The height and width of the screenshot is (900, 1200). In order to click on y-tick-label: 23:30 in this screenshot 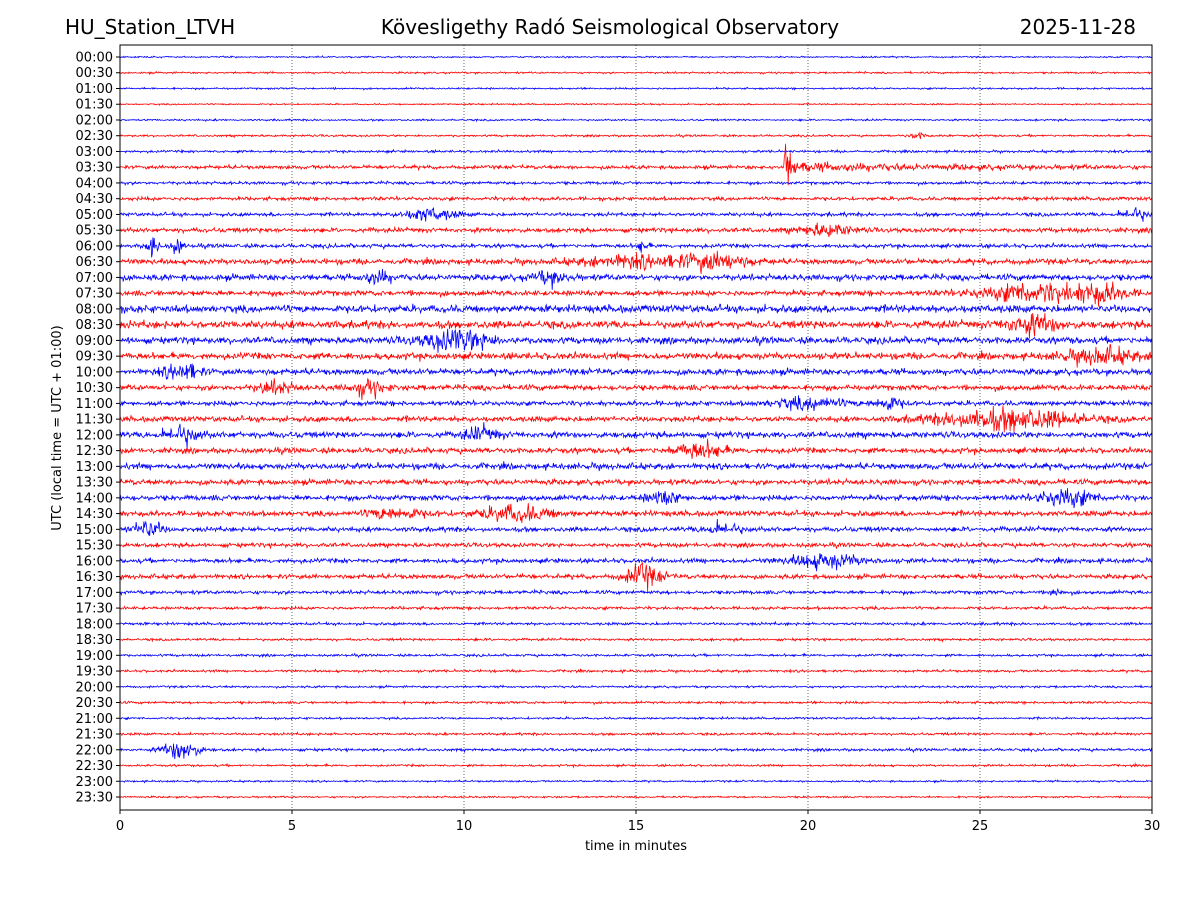, I will do `click(94, 798)`.